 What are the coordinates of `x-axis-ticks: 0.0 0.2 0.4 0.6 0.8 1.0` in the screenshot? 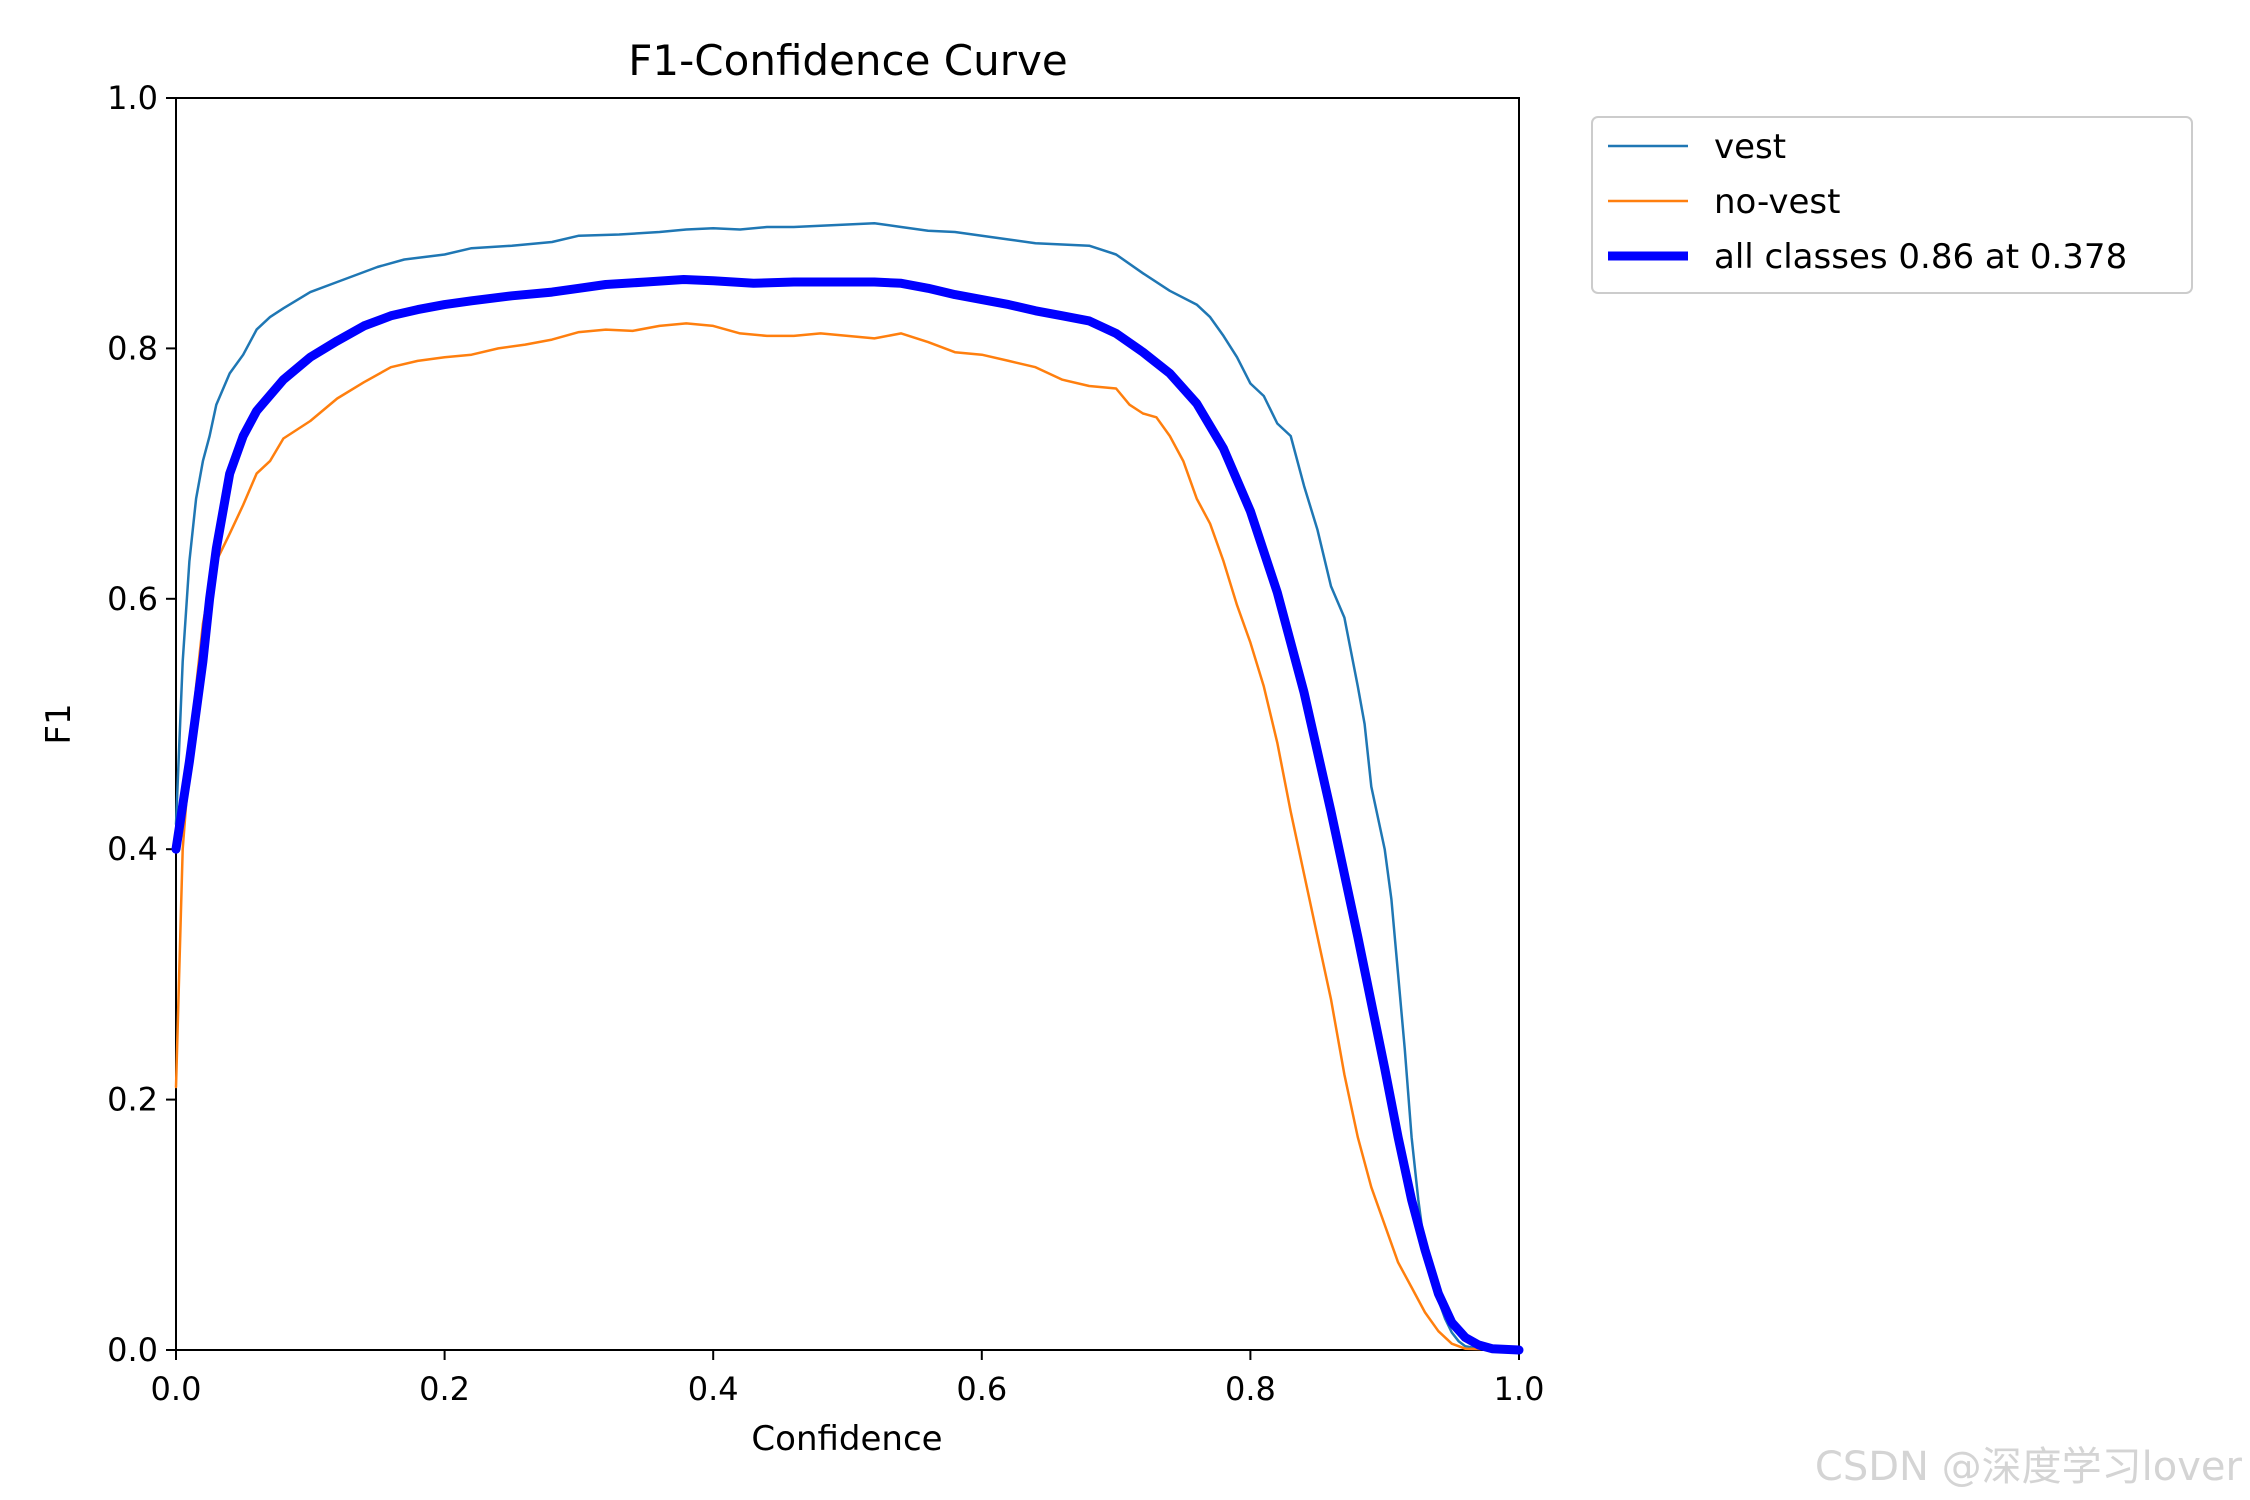 It's located at (848, 1379).